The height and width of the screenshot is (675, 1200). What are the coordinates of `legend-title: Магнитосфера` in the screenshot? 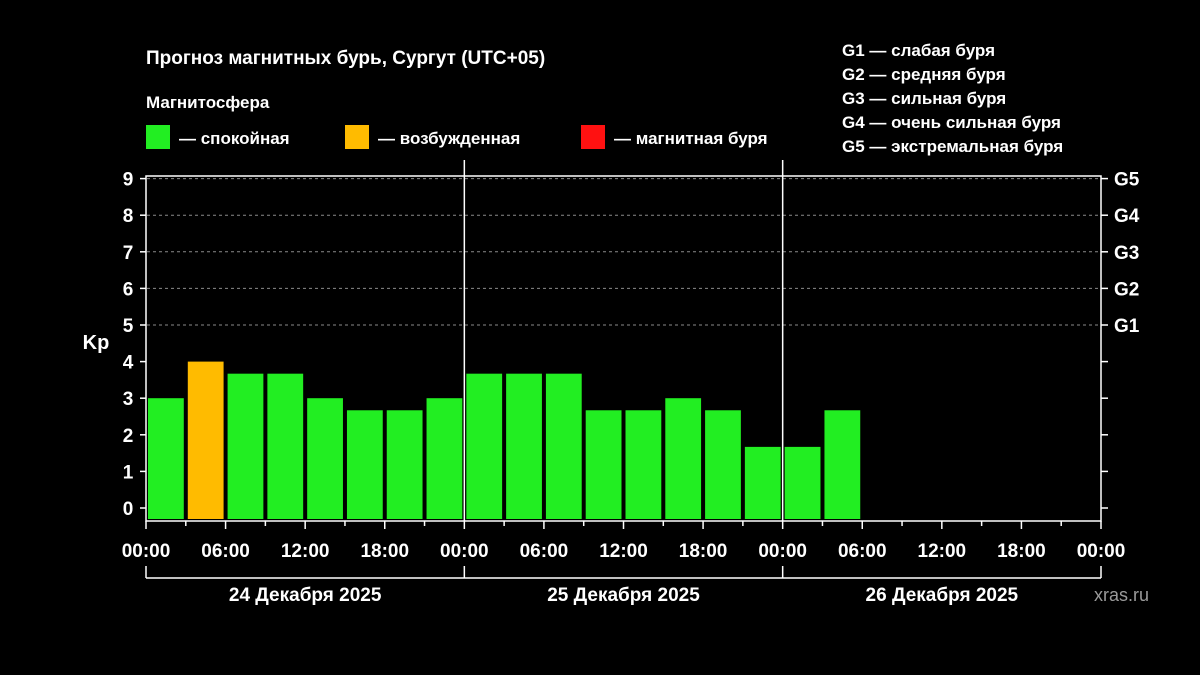 It's located at (208, 102).